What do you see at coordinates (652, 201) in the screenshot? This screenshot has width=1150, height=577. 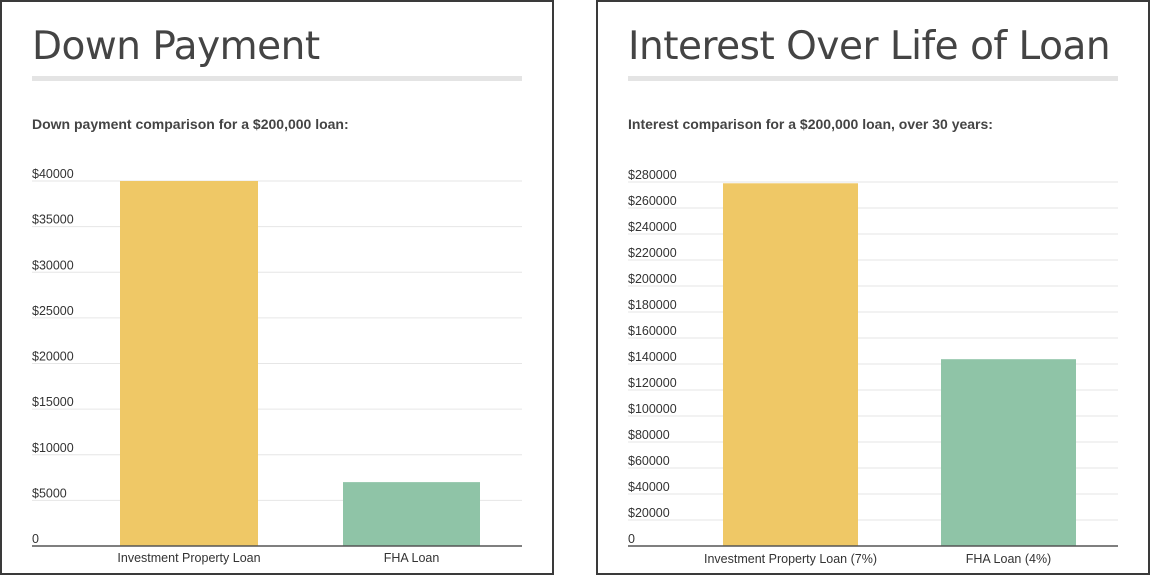 I see `y-tick-label: $260000` at bounding box center [652, 201].